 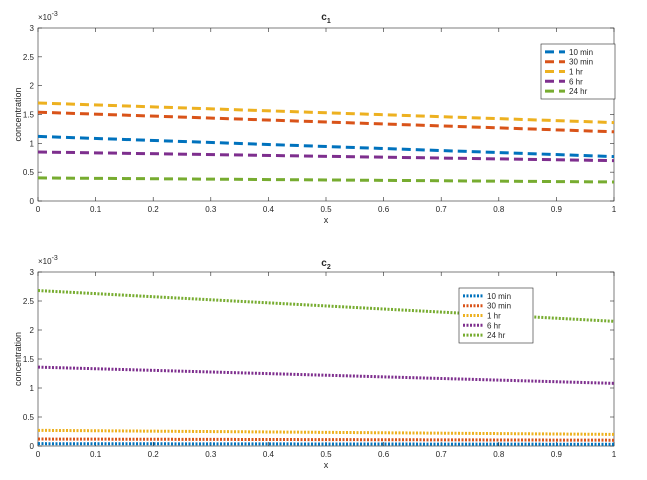 I want to click on chart-title: c2, so click(x=326, y=264).